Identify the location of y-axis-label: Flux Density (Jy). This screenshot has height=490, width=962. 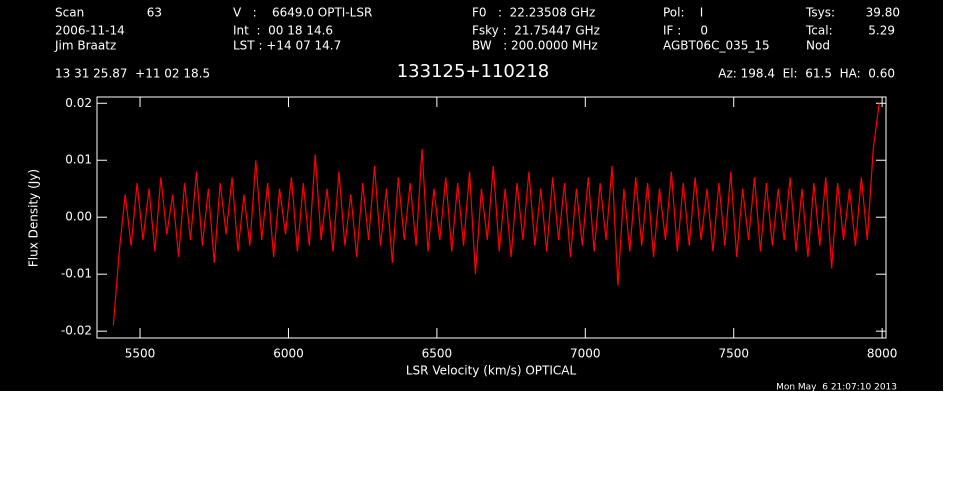
(34, 218).